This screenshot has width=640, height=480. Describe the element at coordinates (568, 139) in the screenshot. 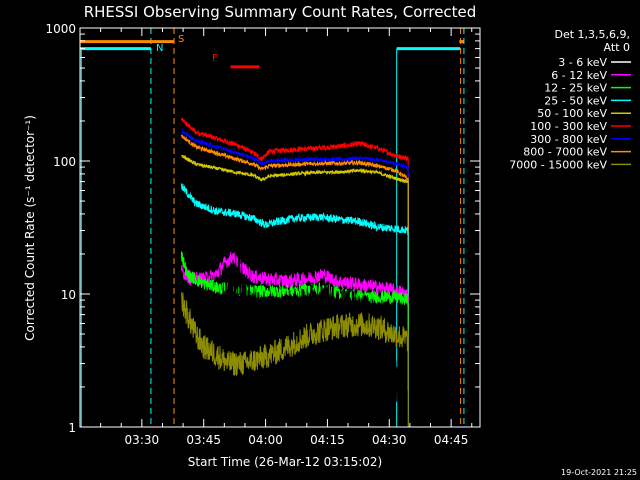

I see `legend-label: 300 - 800 keV` at that location.